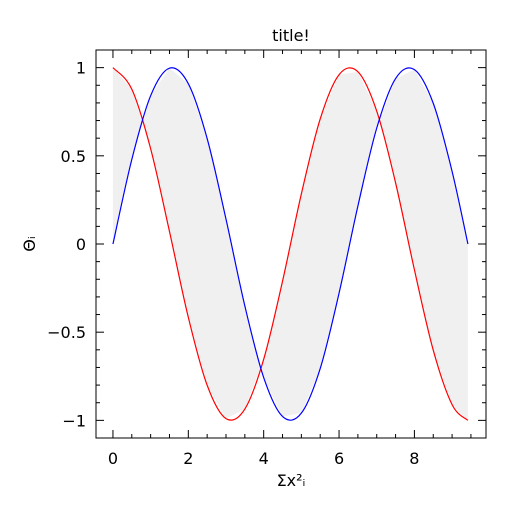 The height and width of the screenshot is (512, 512). I want to click on y-tick-label: 0, so click(81, 244).